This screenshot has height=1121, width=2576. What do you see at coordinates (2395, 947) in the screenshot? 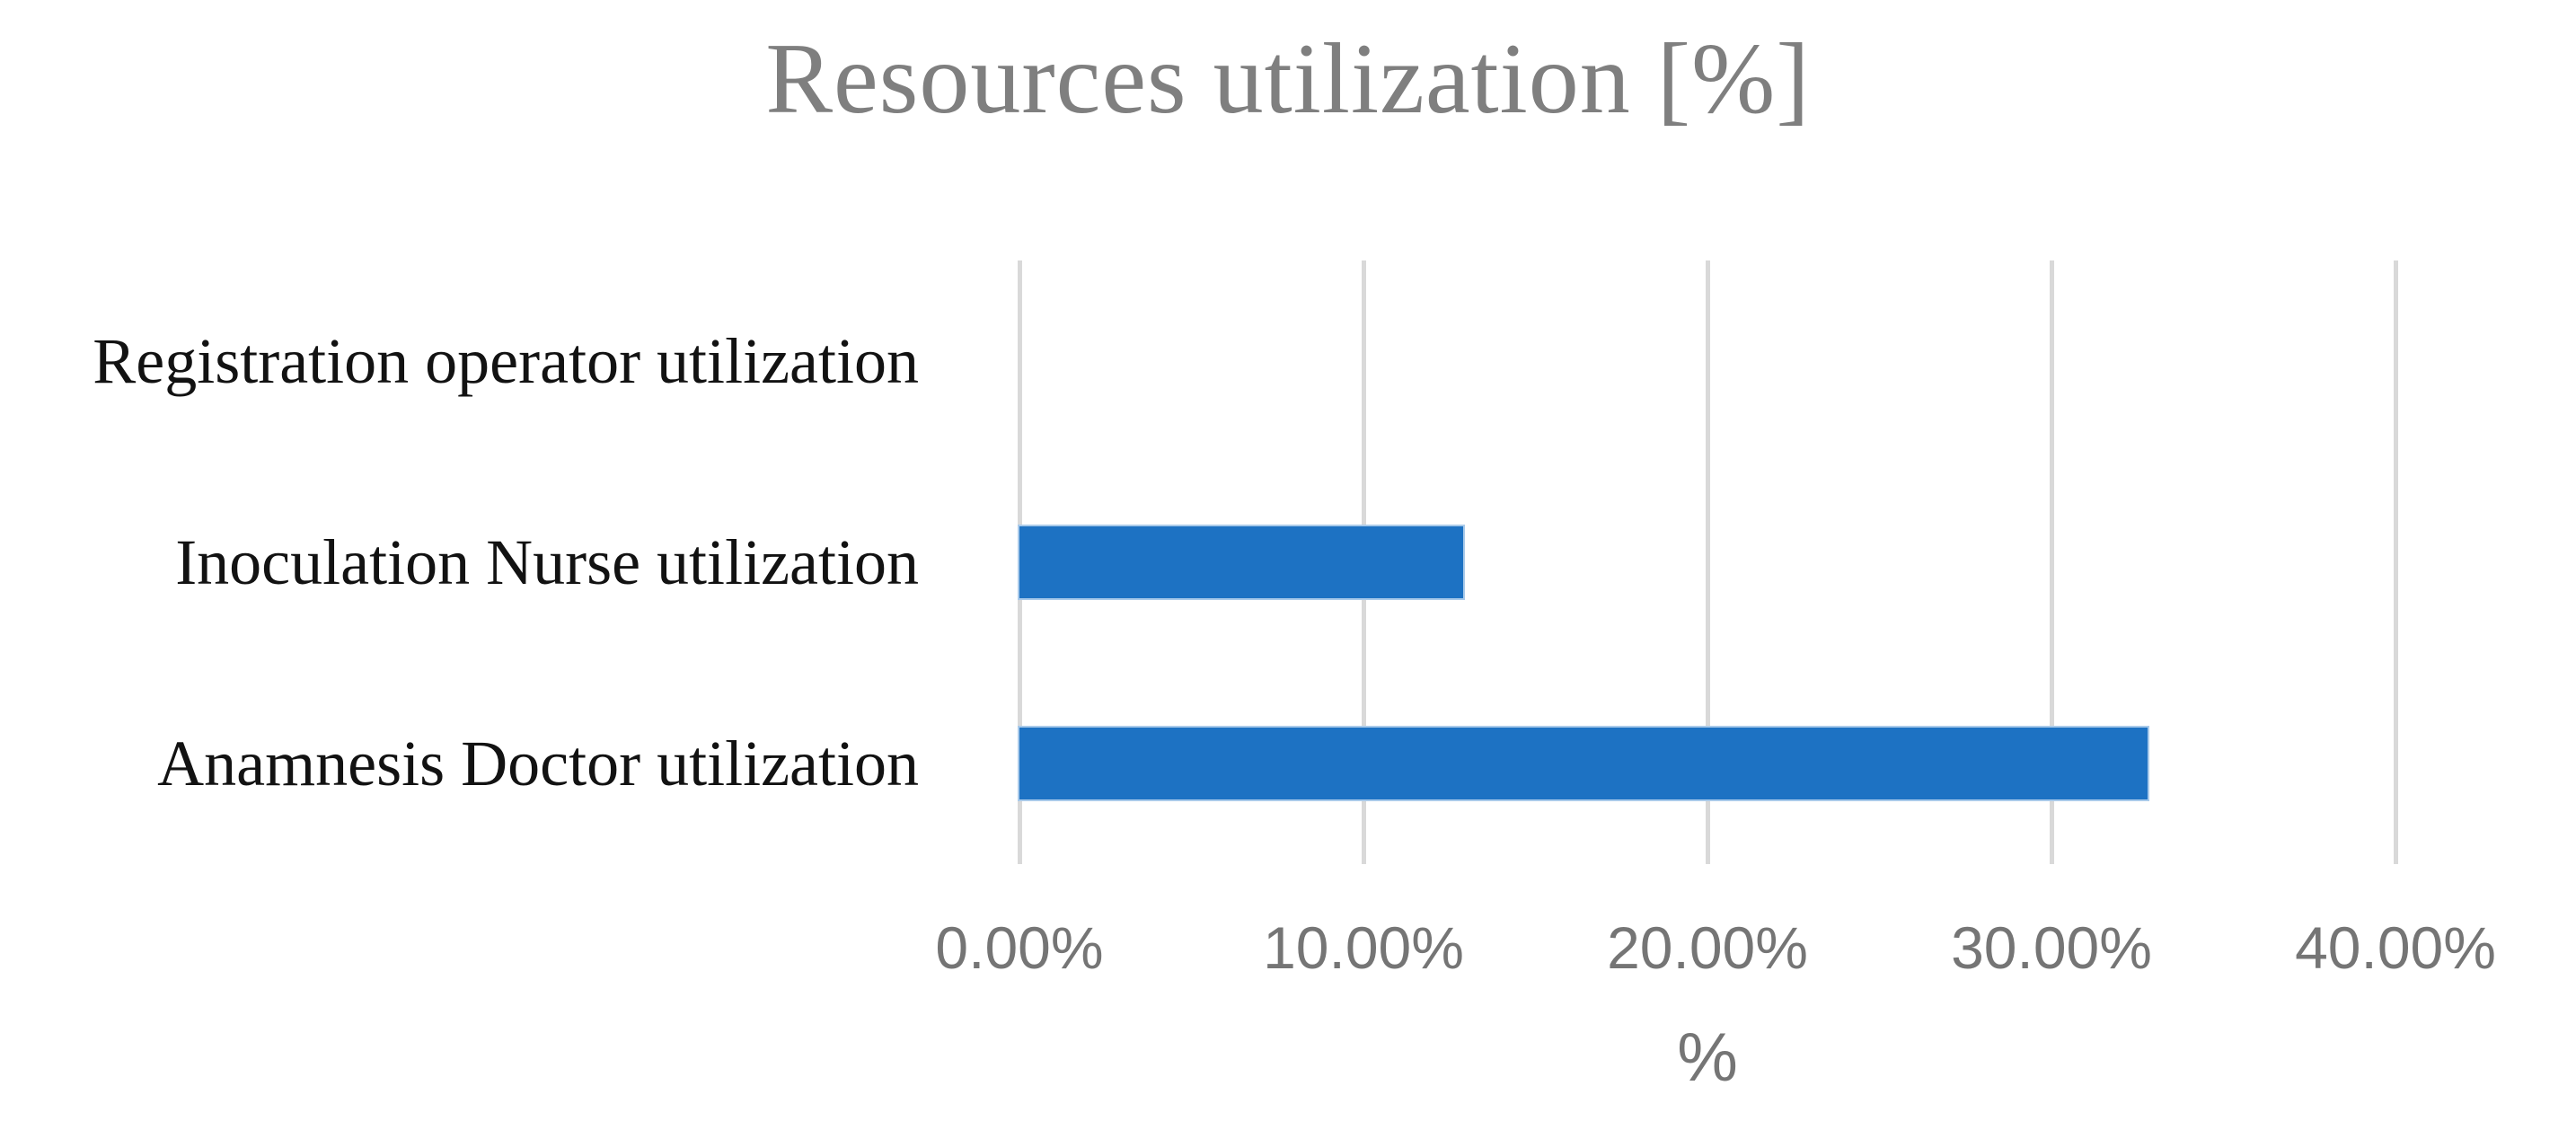
I see `x-tick-label: 40.00%` at bounding box center [2395, 947].